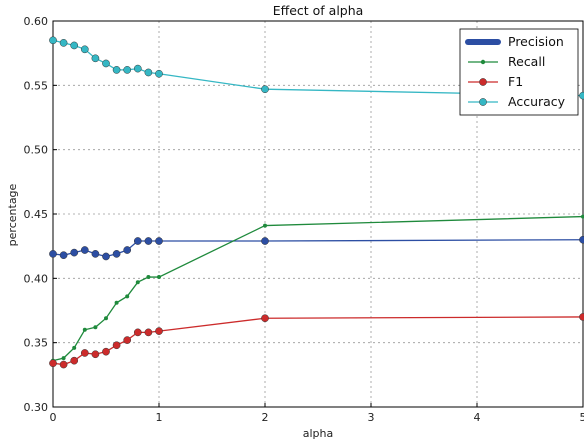 The image size is (584, 441). Describe the element at coordinates (12, 214) in the screenshot. I see `y-axis-label: percentage` at that location.